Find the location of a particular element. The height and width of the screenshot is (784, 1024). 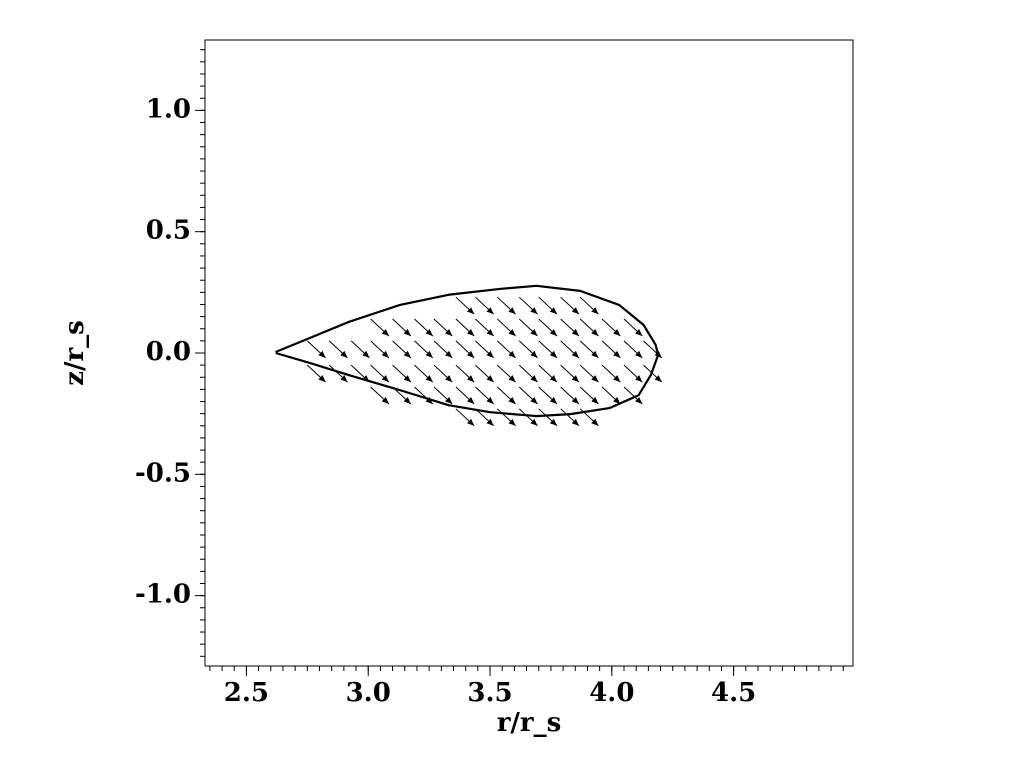

y-tick-label: -0.5 is located at coordinates (163, 473).